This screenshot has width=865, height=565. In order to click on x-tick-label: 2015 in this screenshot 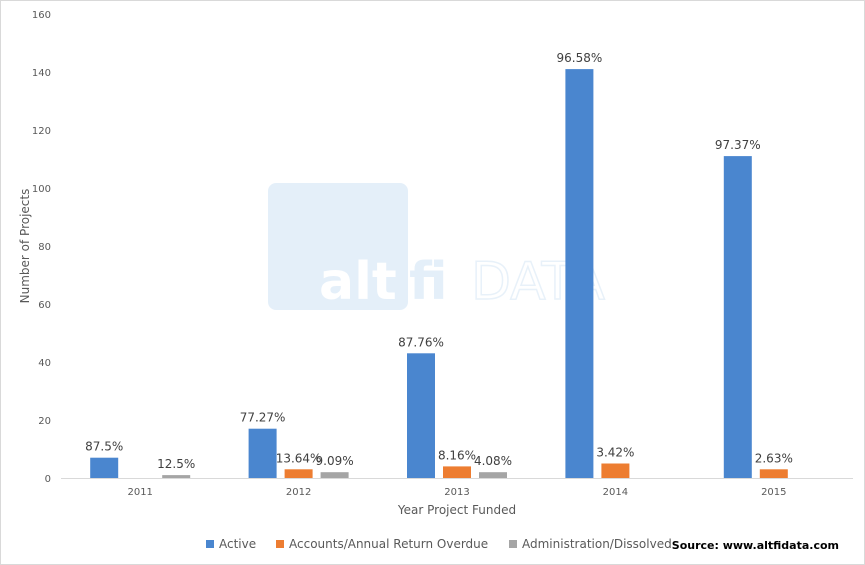, I will do `click(773, 492)`.